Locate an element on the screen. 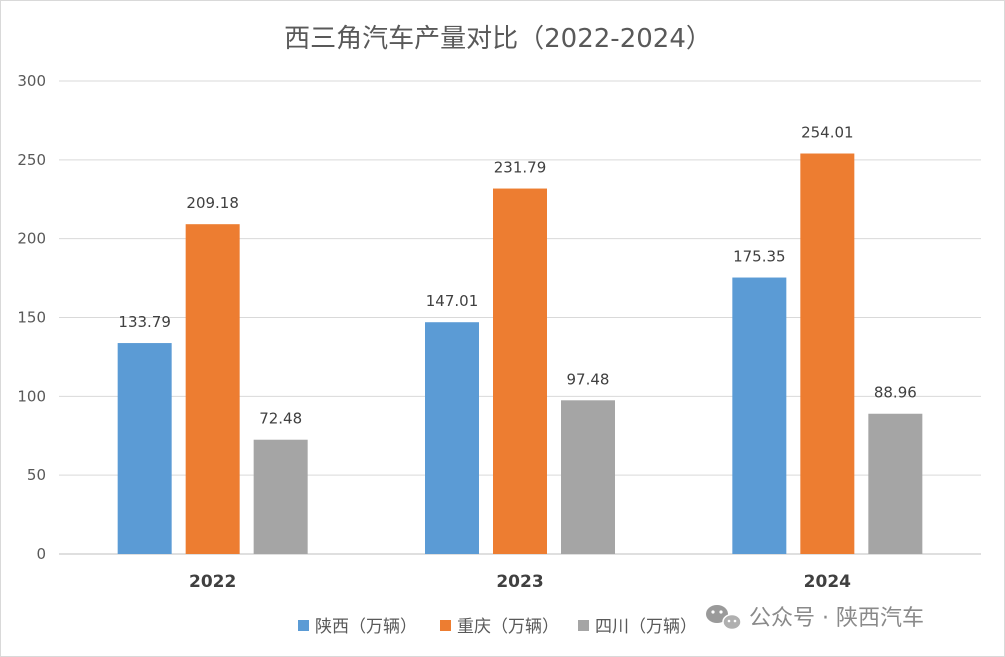  legend: 陕西（万辆） 重庆（万辆） 四川（万辆） is located at coordinates (497, 627).